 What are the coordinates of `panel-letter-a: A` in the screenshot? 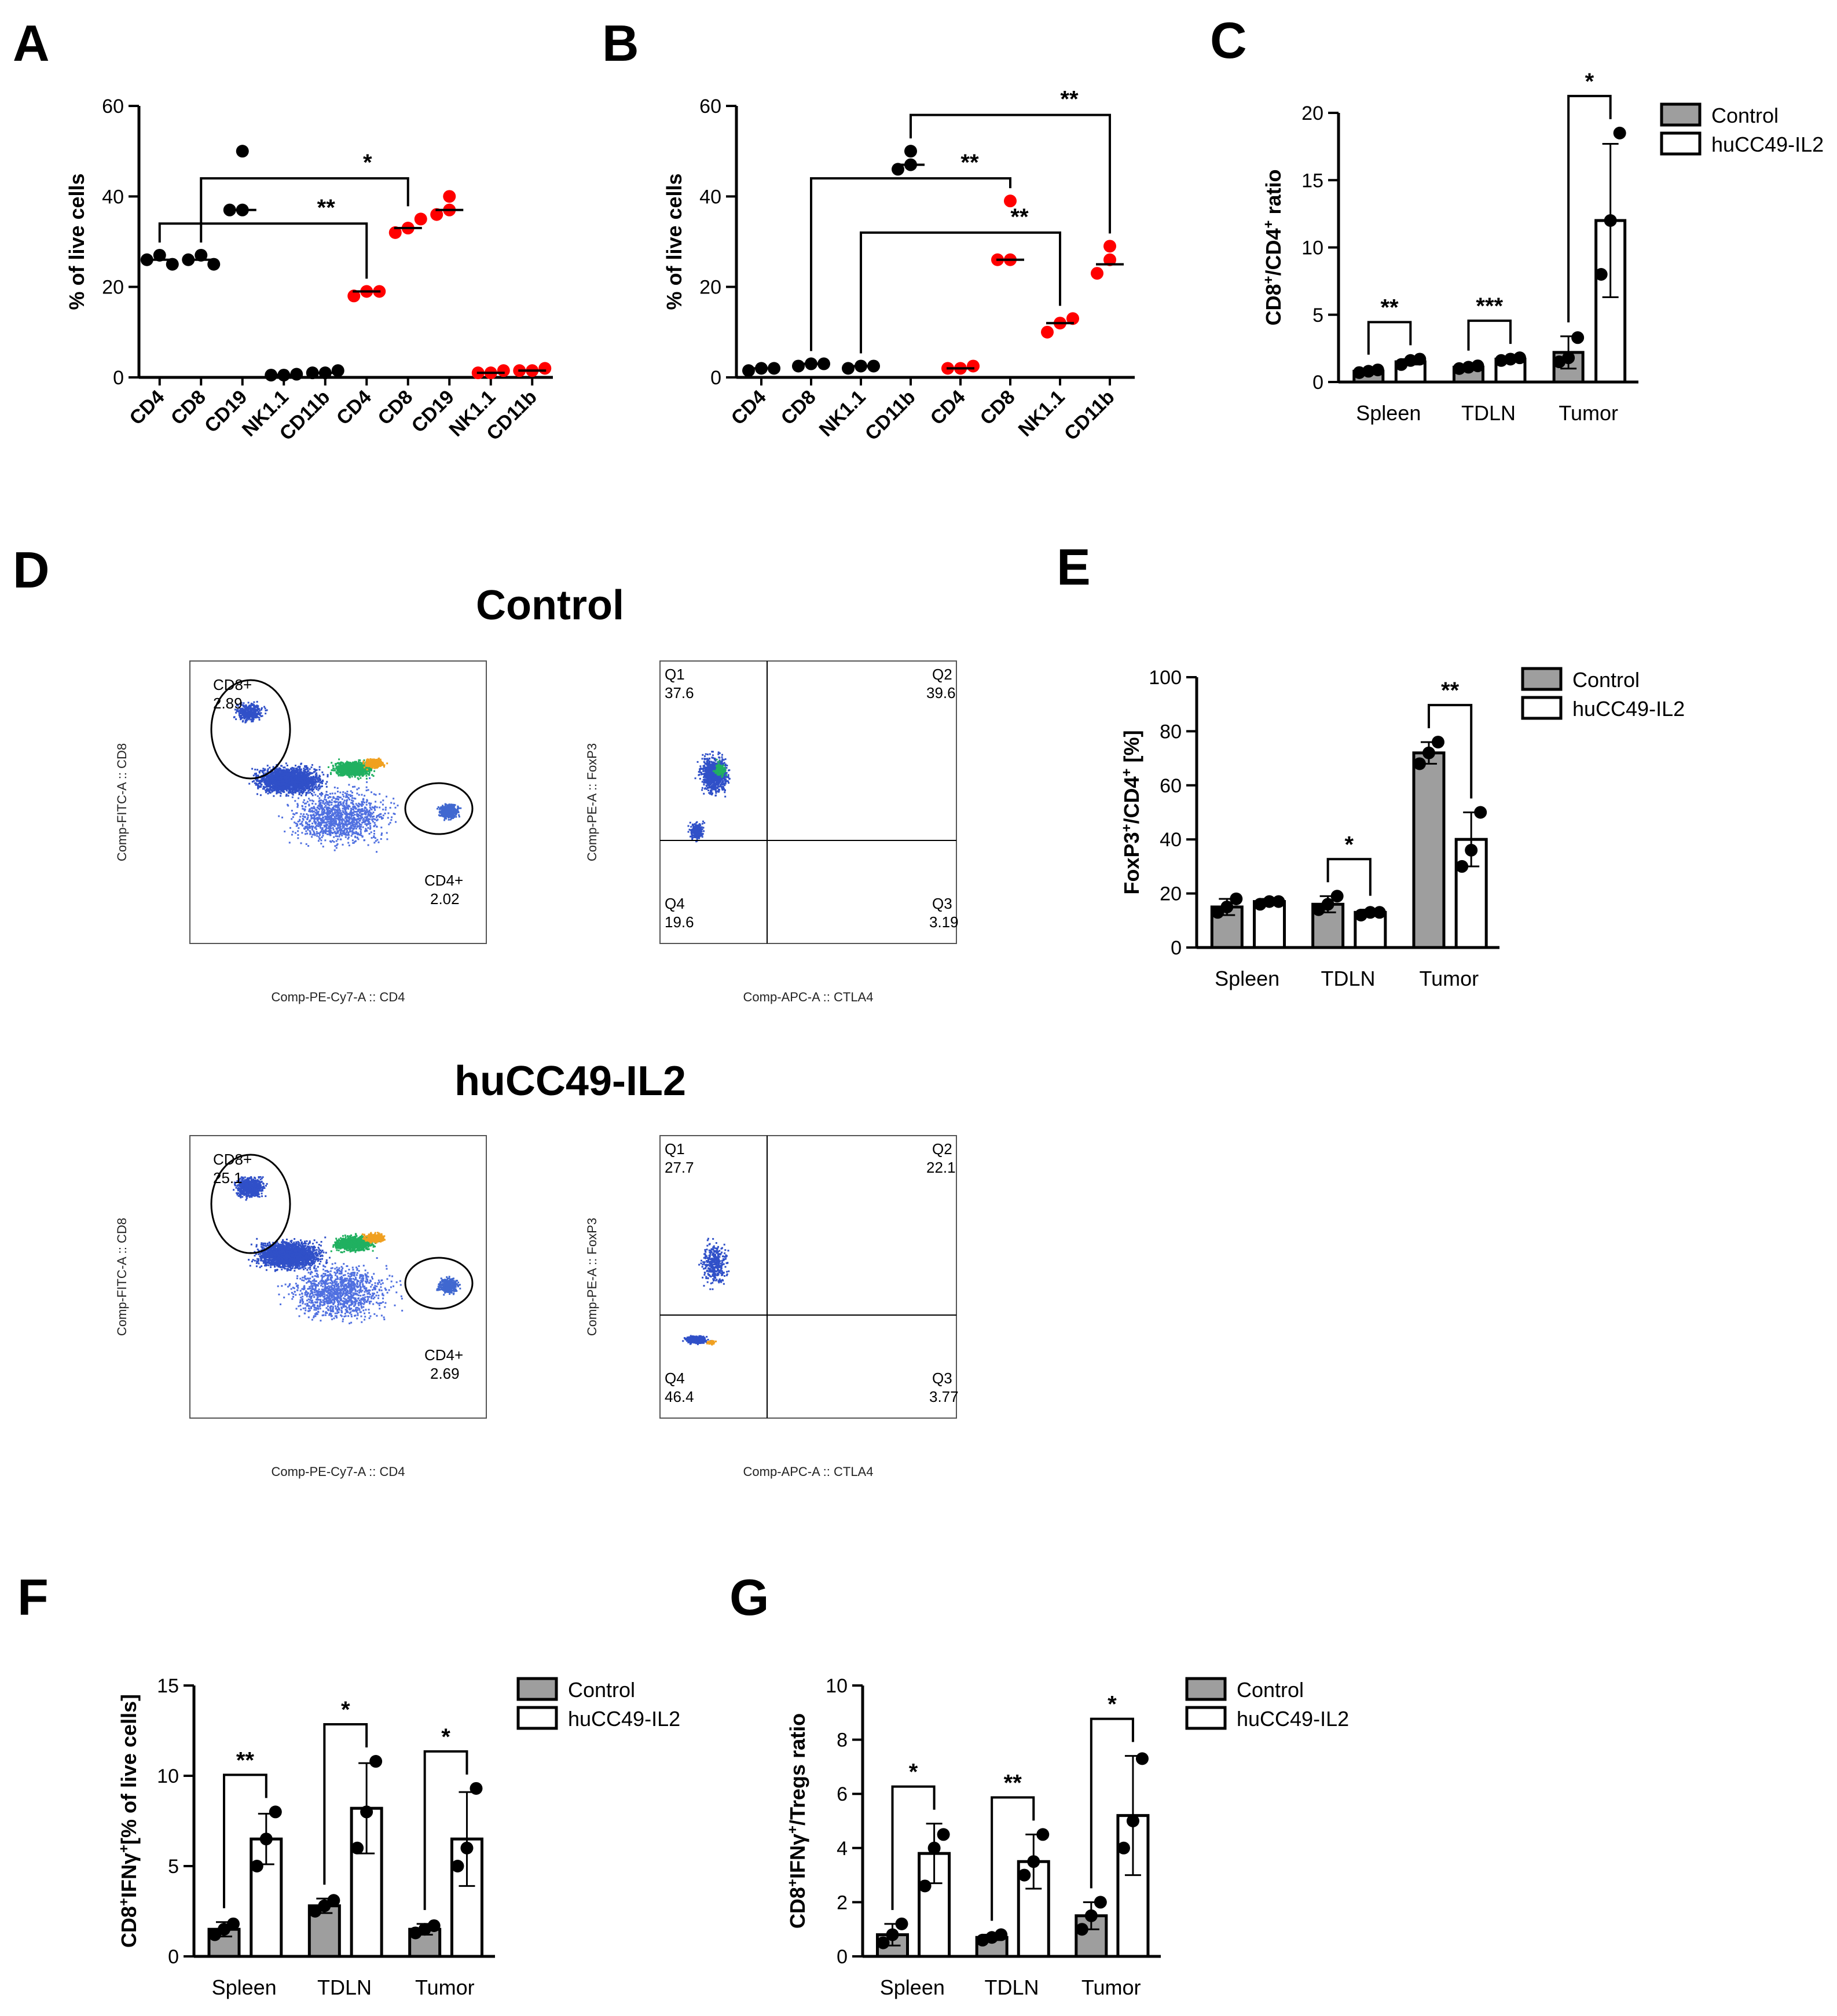 It's located at (31, 43).